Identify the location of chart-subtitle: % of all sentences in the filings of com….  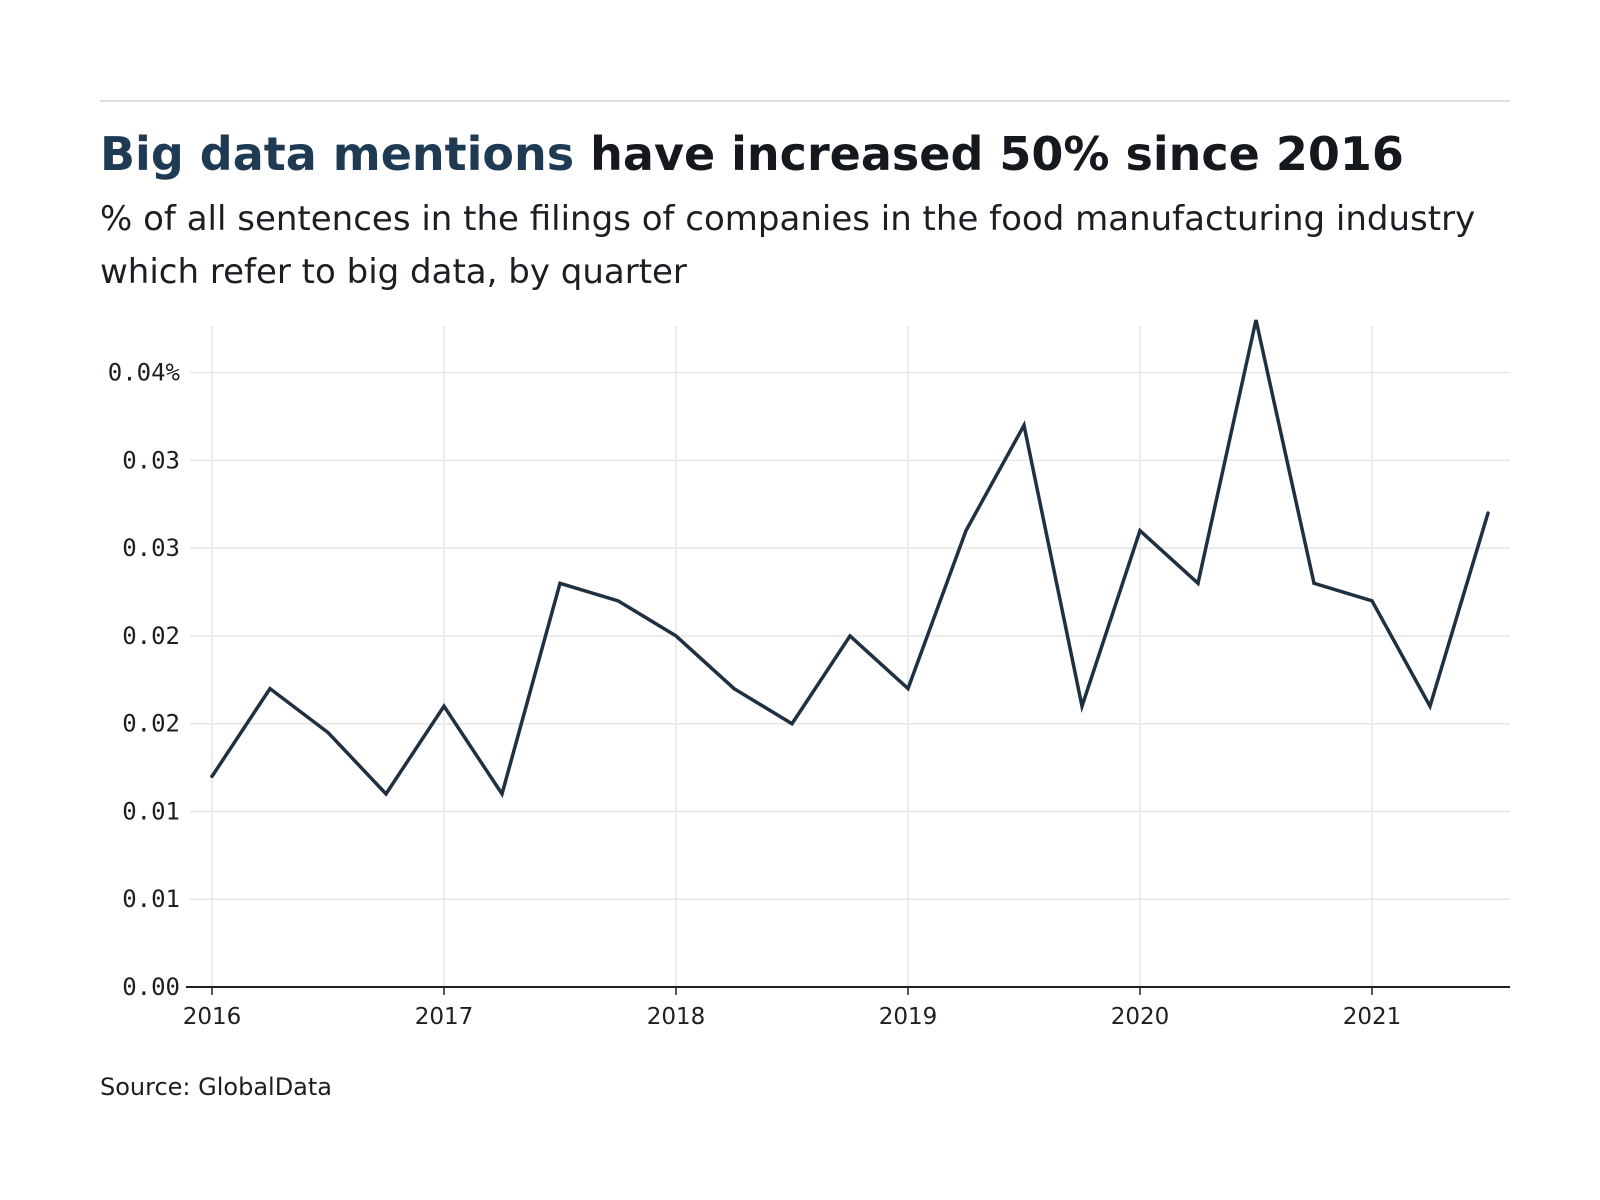
(788, 245).